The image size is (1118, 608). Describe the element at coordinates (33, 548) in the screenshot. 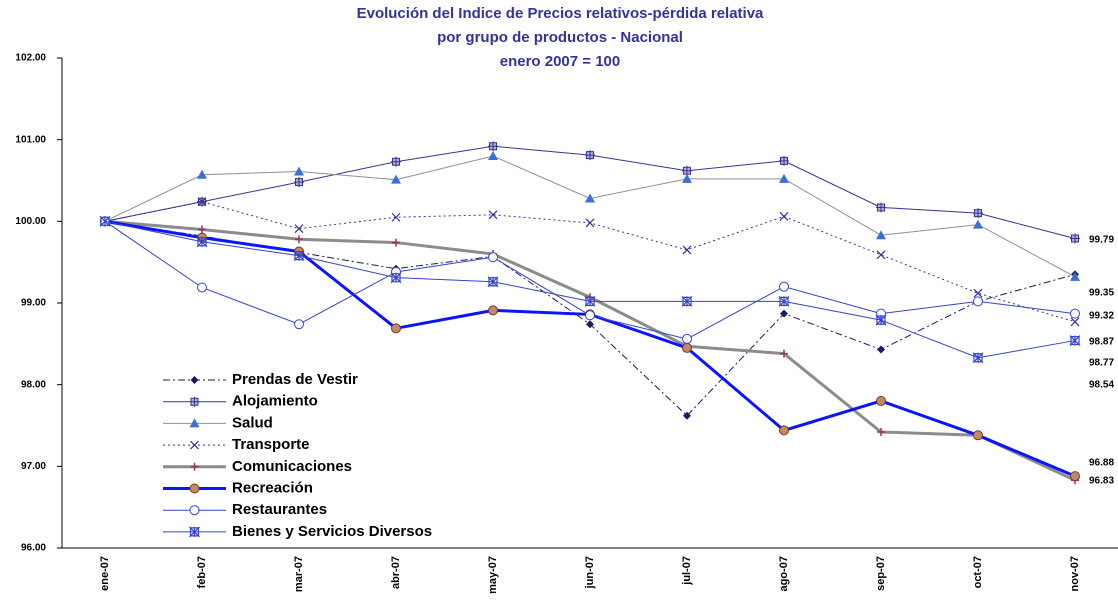

I see `y-tick-label: 96.00` at that location.